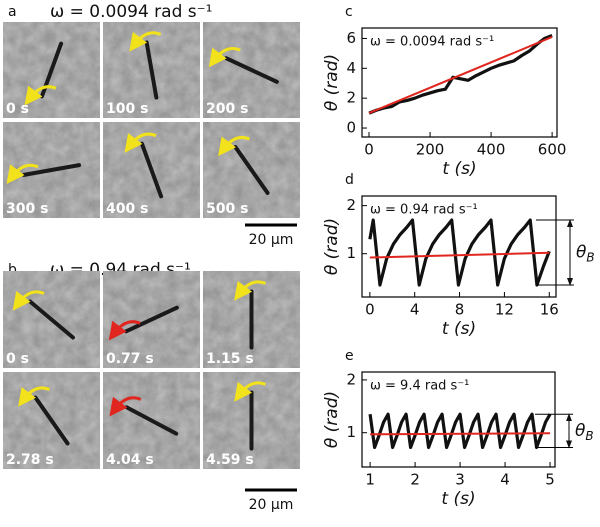 This screenshot has width=600, height=527. What do you see at coordinates (12, 270) in the screenshot?
I see `panel-label: b` at bounding box center [12, 270].